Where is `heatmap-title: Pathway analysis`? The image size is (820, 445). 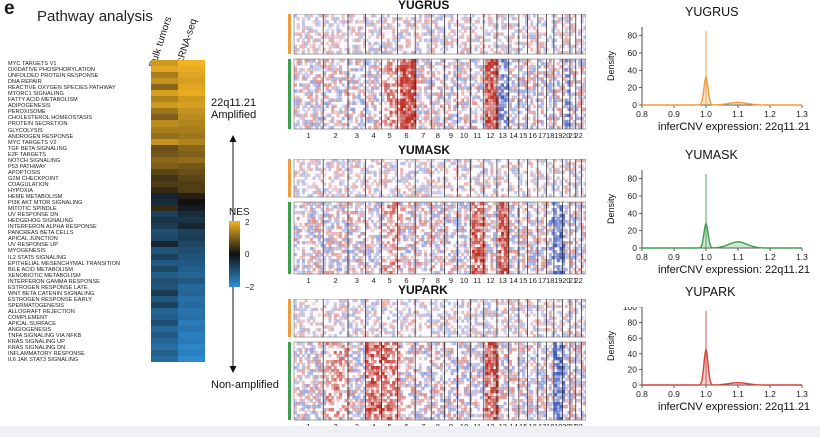
heatmap-title: Pathway analysis is located at coordinates (95, 16).